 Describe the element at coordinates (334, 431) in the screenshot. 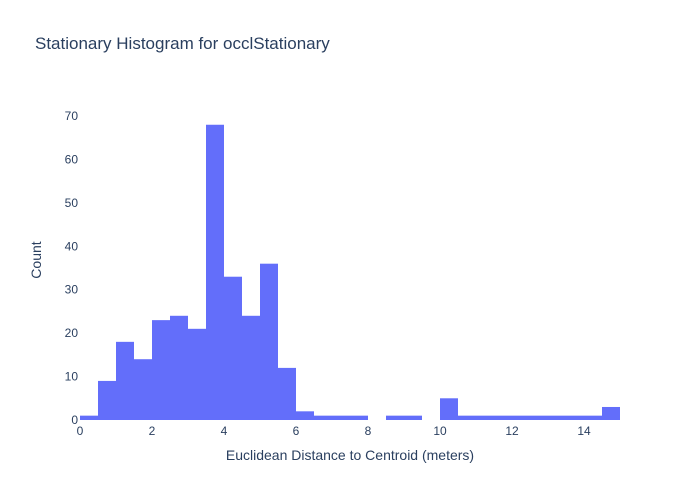

I see `x-axis-ticks: 0 2 4 6 8 10 12 14` at that location.